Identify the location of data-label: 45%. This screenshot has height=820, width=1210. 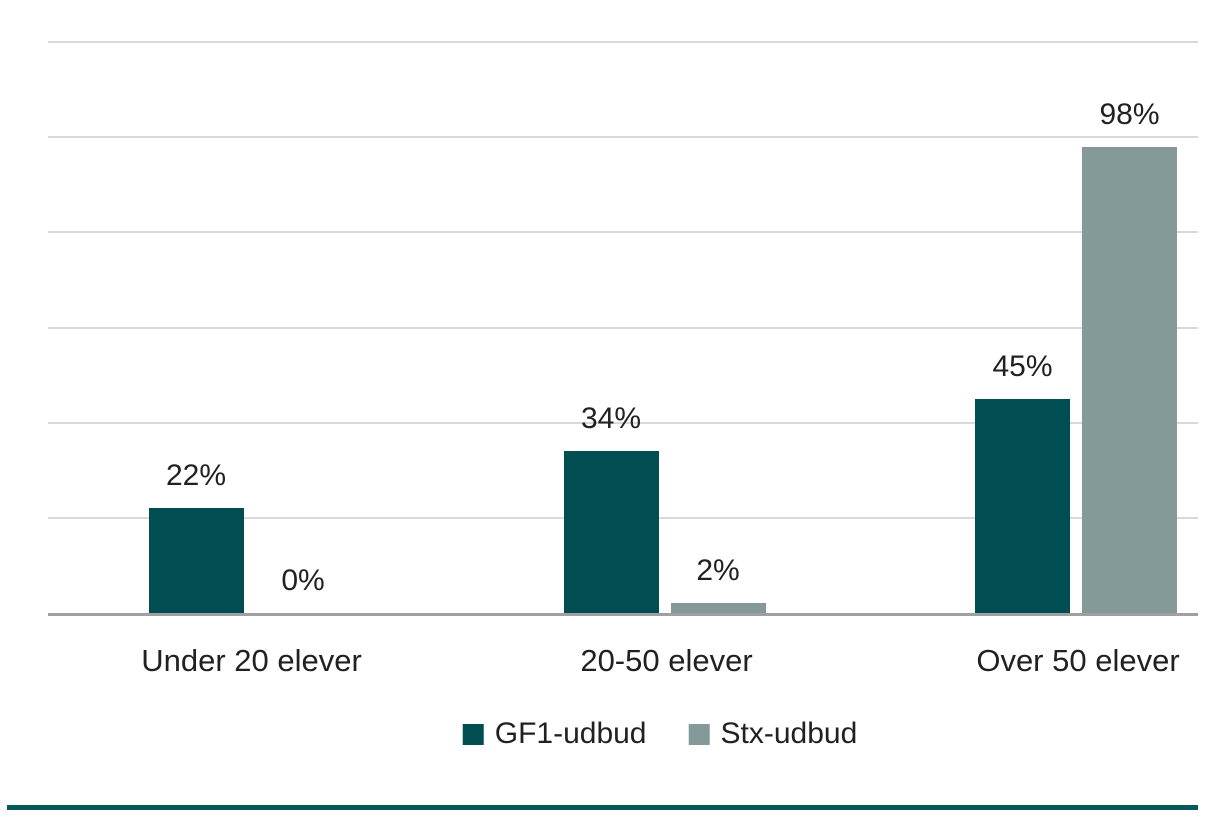
(1022, 366).